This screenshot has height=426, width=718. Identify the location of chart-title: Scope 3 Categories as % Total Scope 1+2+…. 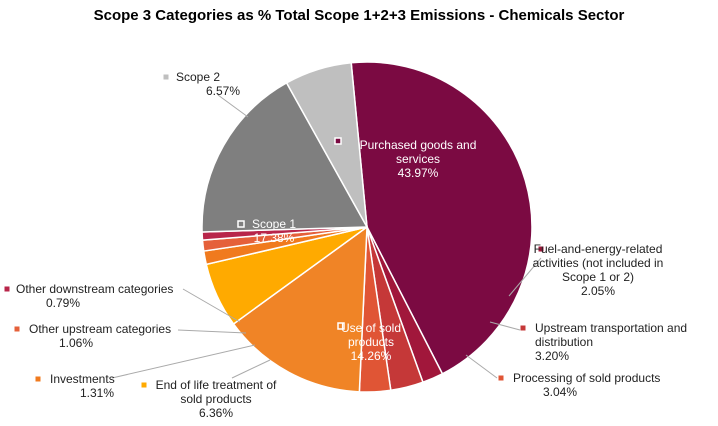
(359, 15).